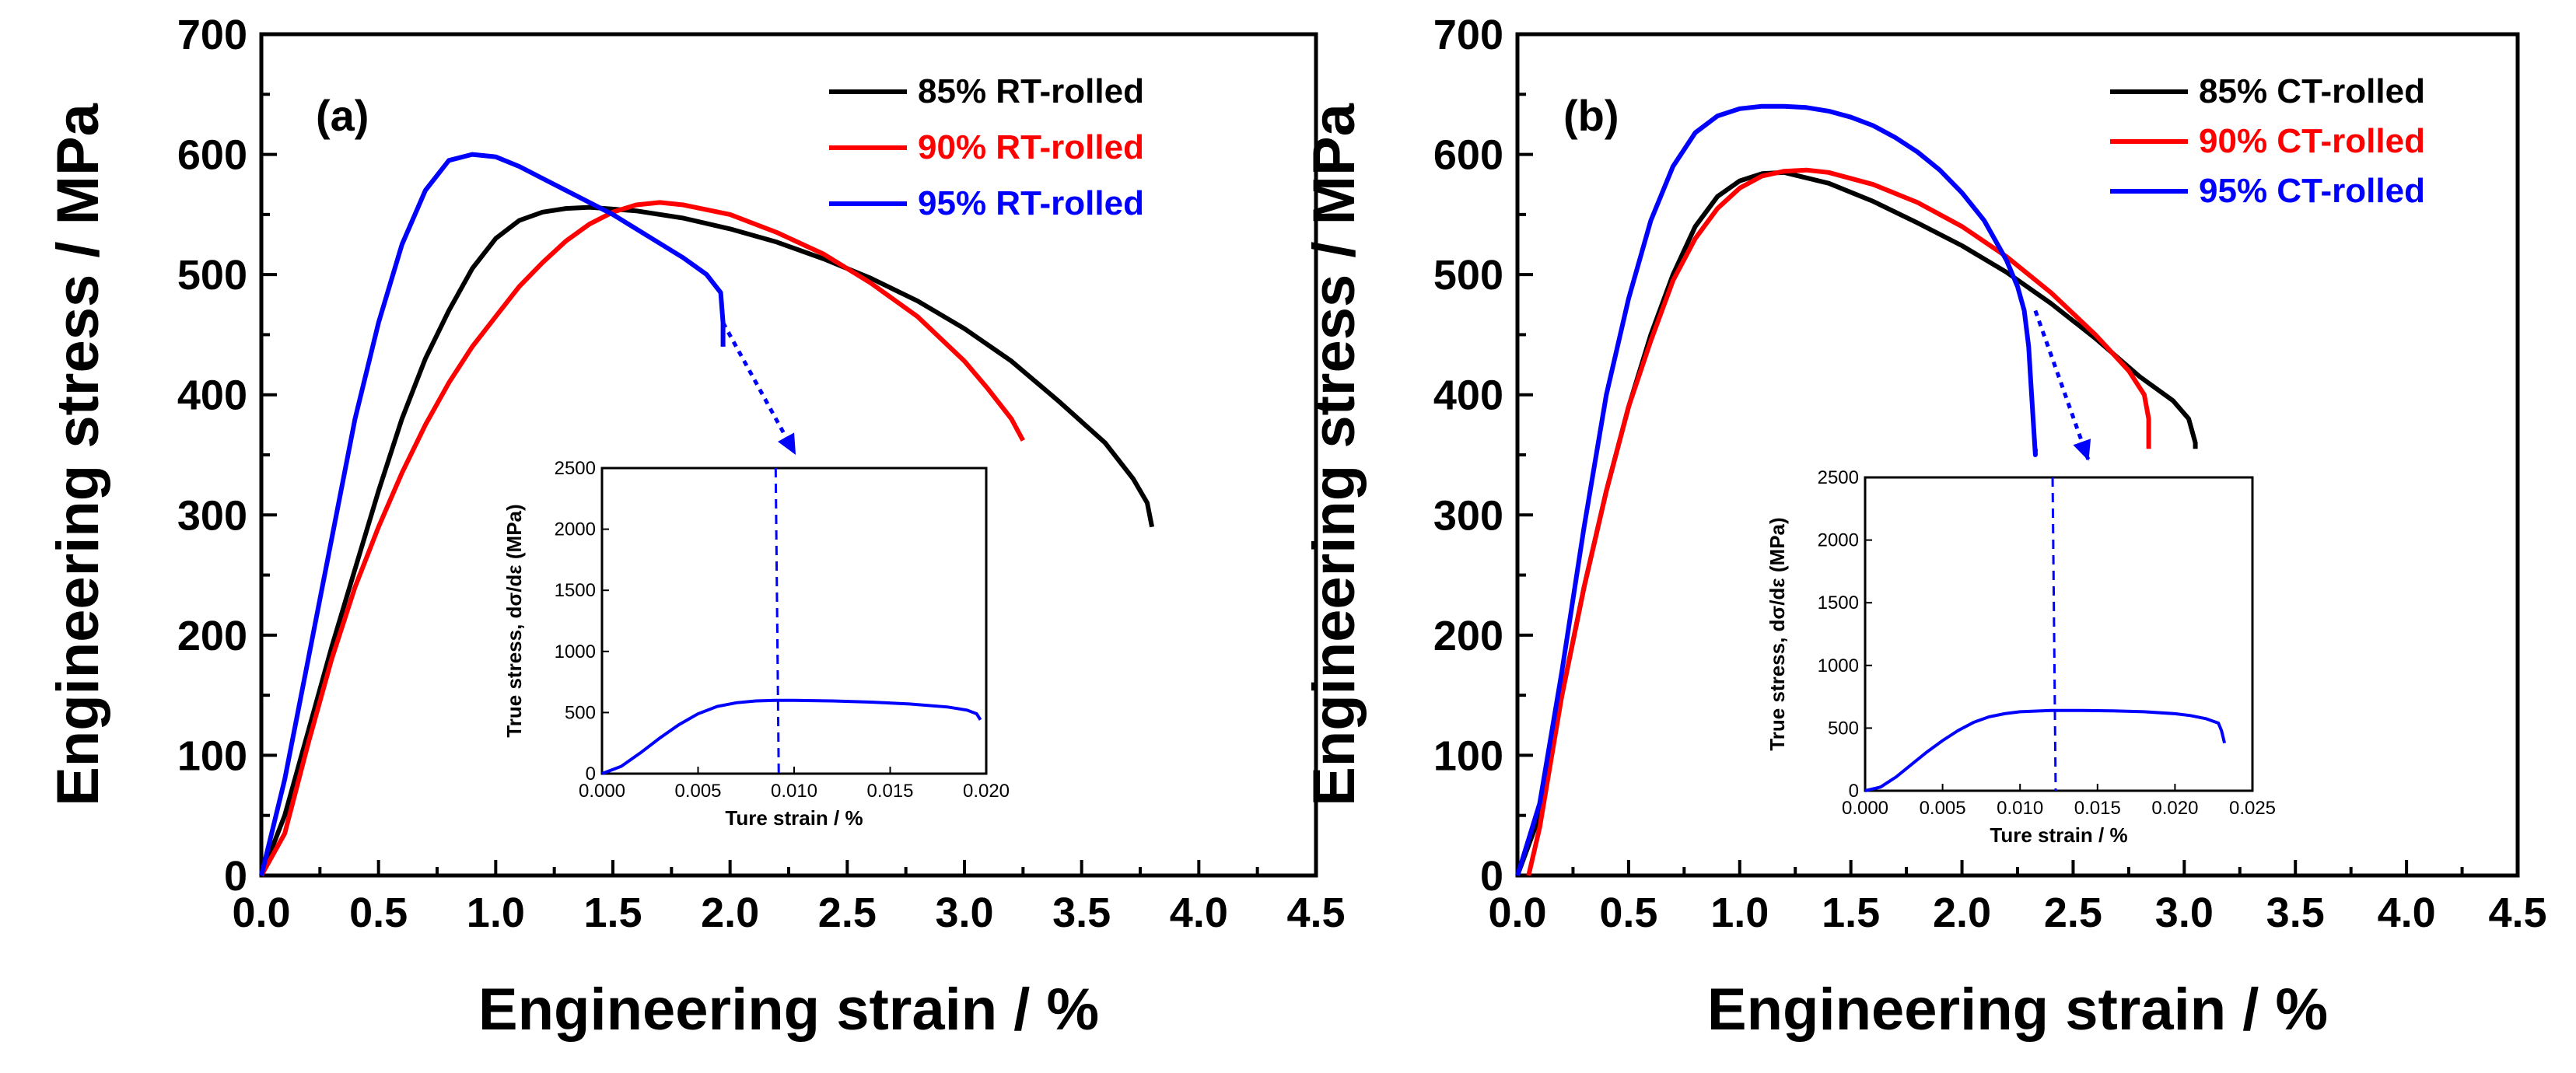 This screenshot has width=2576, height=1073. What do you see at coordinates (343, 116) in the screenshot?
I see `panel-label: (a)` at bounding box center [343, 116].